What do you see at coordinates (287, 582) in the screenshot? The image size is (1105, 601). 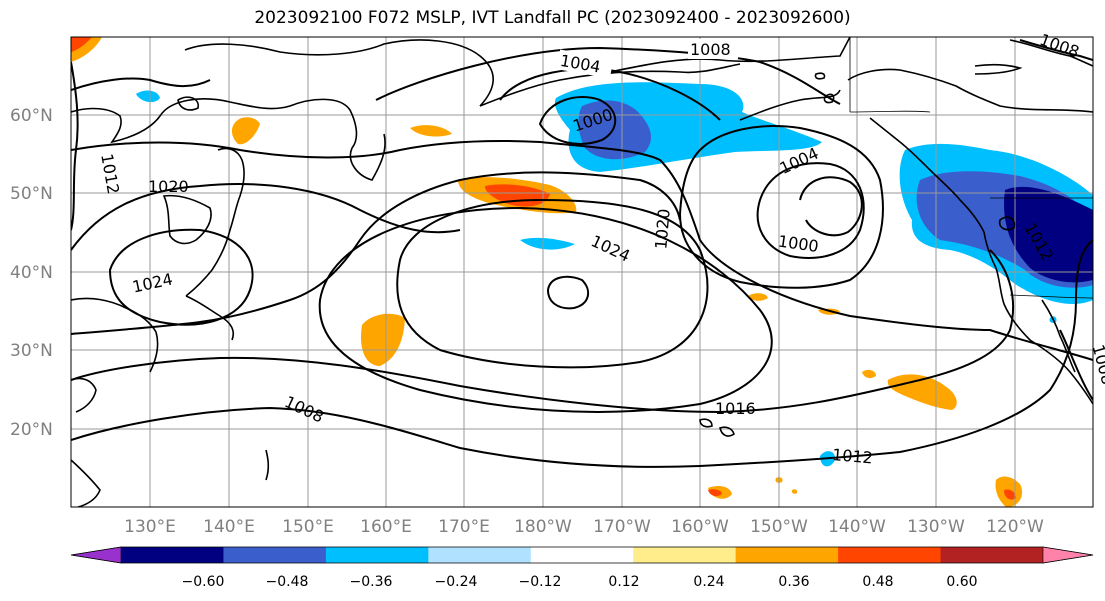 I see `colorbar-tick-label: −0.48` at bounding box center [287, 582].